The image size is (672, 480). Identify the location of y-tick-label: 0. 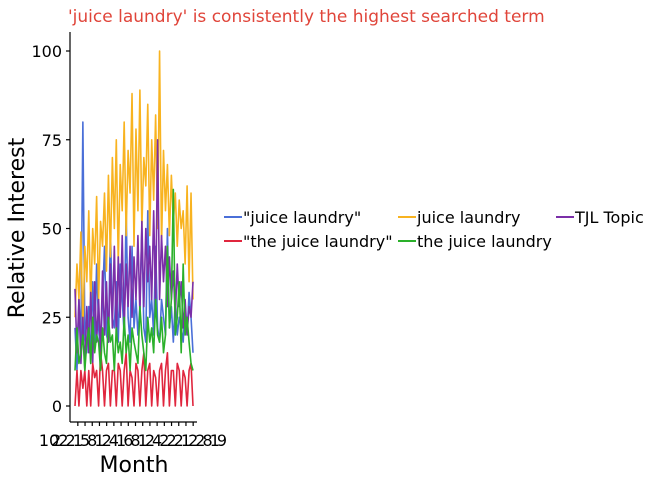
(57, 406).